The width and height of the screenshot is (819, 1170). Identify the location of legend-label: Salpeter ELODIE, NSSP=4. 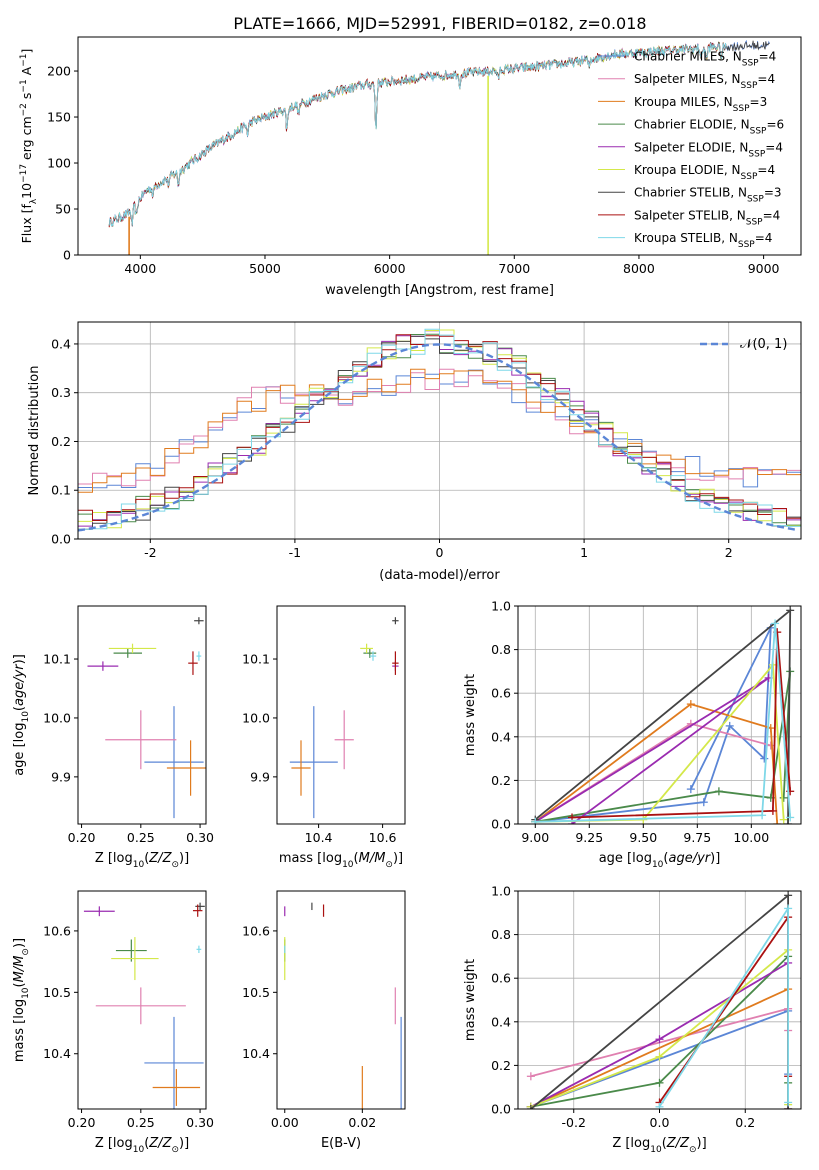
(708, 149).